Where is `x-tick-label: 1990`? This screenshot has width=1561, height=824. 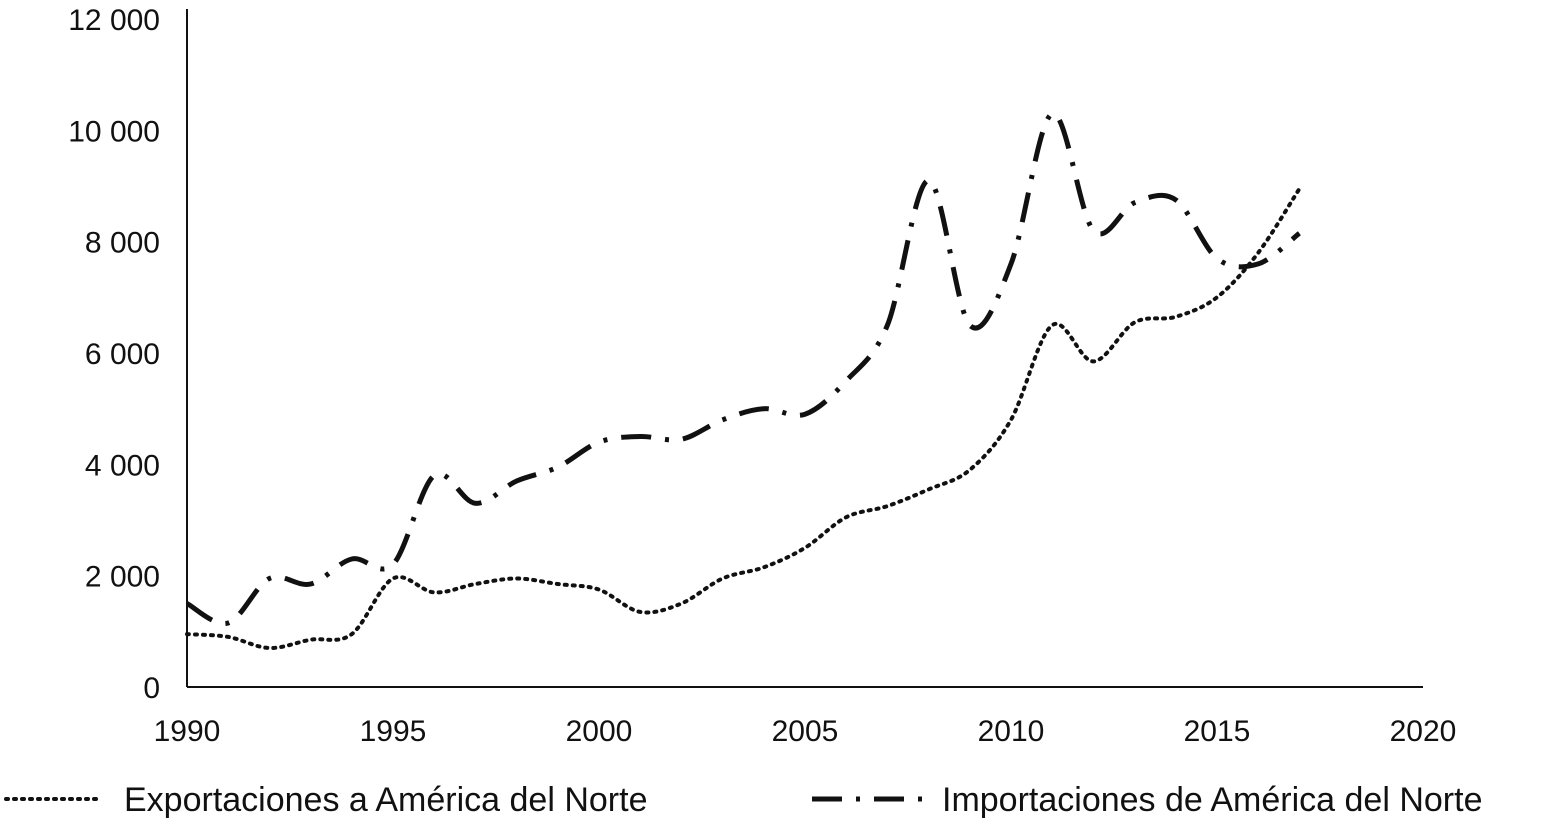
x-tick-label: 1990 is located at coordinates (187, 731).